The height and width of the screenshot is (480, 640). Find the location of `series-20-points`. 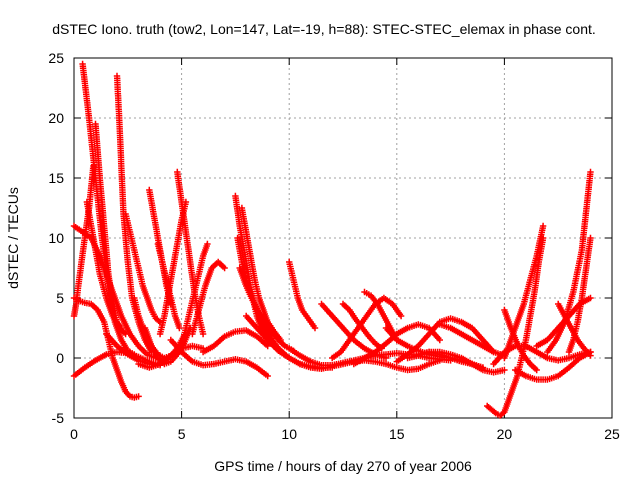

series-20-points is located at coordinates (208, 298).